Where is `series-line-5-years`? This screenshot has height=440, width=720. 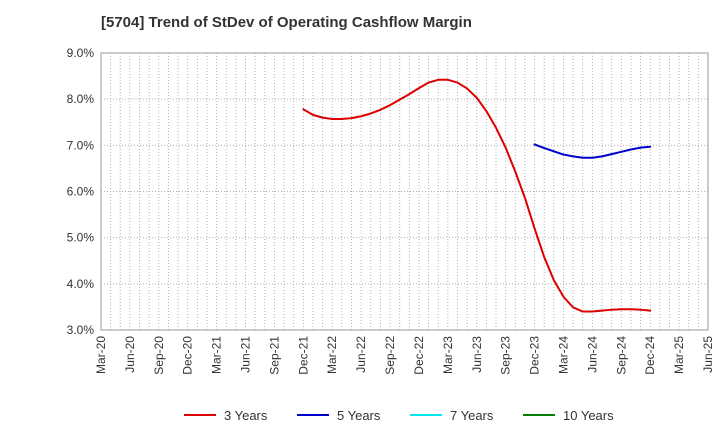 series-line-5-years is located at coordinates (592, 151).